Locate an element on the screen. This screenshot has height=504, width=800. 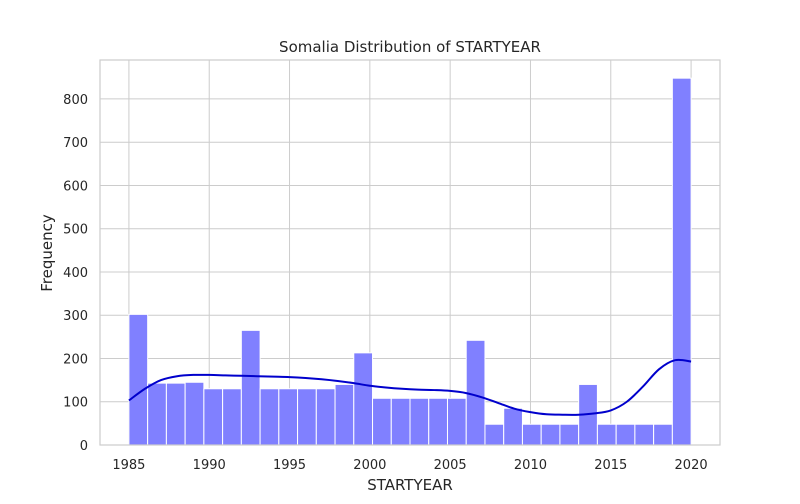
y-tick-label: 100 is located at coordinates (75, 403).